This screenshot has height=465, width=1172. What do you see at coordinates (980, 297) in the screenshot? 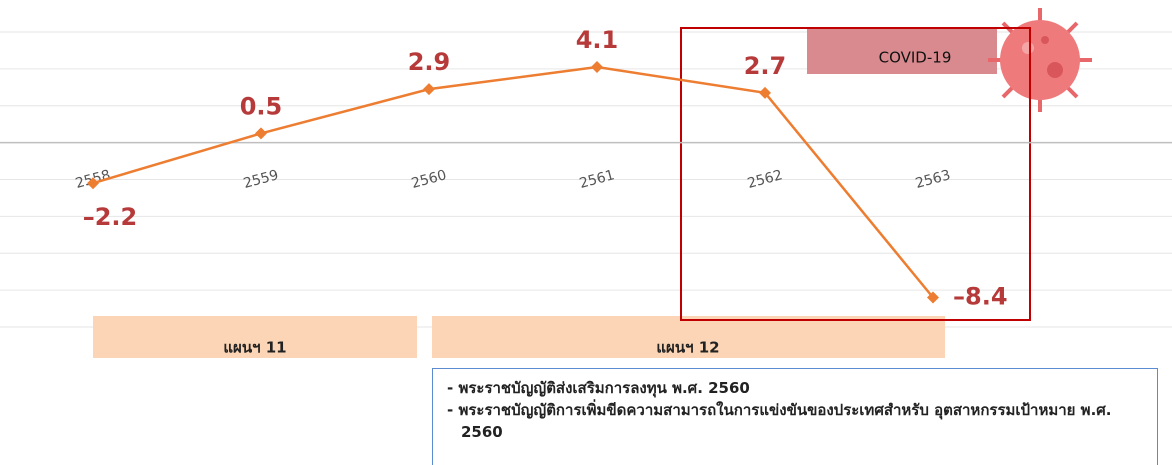
I see `value-label: –8.4` at bounding box center [980, 297].